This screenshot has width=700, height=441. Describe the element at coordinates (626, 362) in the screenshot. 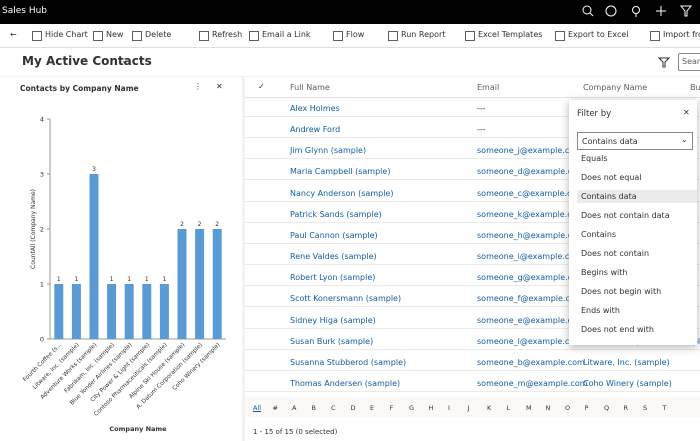

I see `company: Litware, Inc. (sample)` at that location.